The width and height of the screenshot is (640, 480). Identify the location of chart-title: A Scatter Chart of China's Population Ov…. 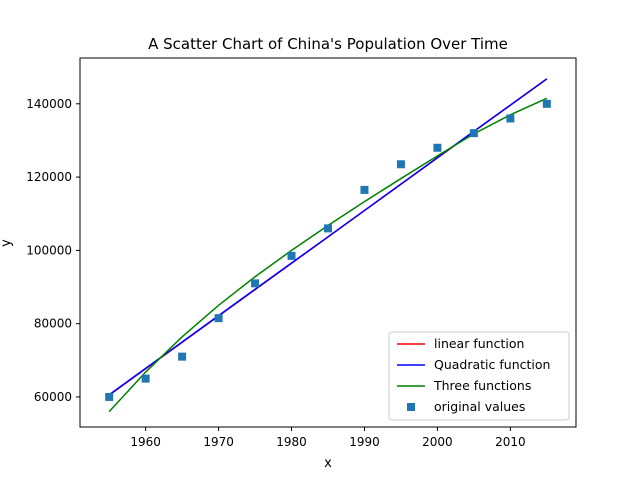
(328, 44).